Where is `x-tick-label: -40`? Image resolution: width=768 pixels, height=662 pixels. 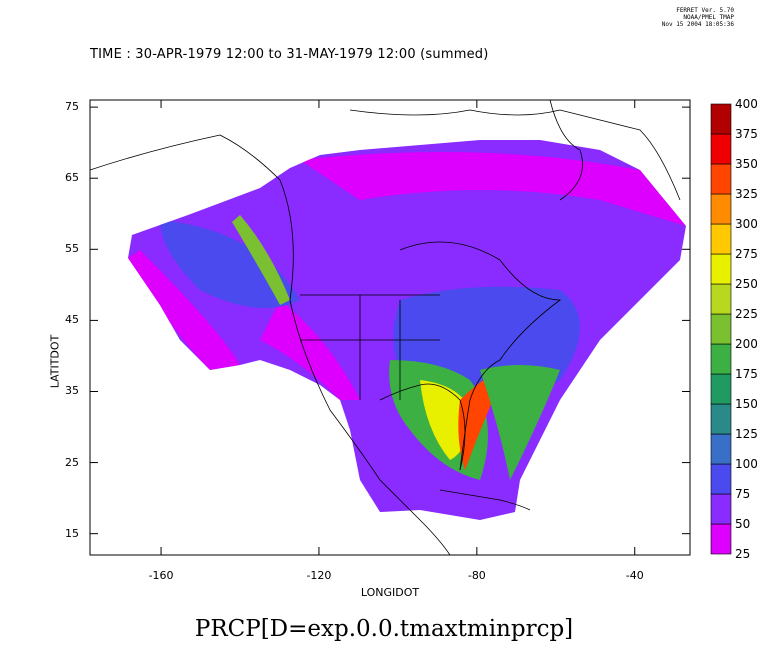
x-tick-label: -40 is located at coordinates (634, 575).